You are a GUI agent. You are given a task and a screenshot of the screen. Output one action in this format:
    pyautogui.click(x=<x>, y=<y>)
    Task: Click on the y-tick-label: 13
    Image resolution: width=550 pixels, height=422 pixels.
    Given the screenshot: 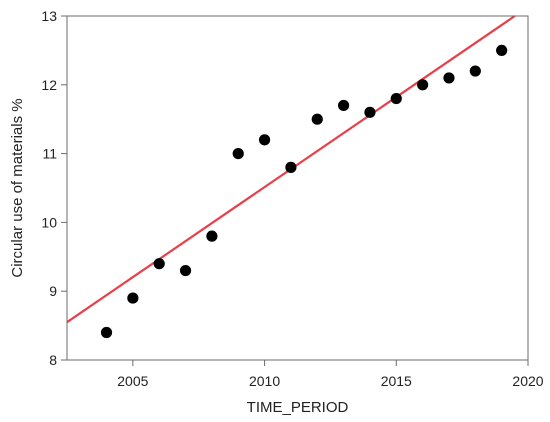 What is the action you would take?
    pyautogui.click(x=49, y=16)
    